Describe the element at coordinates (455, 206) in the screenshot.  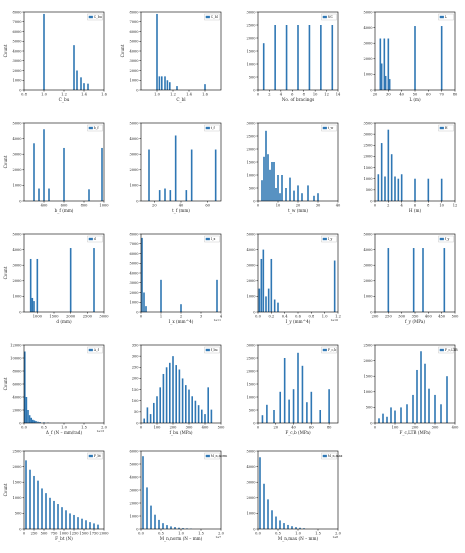
I see `x-tick-label: 12` at that location.